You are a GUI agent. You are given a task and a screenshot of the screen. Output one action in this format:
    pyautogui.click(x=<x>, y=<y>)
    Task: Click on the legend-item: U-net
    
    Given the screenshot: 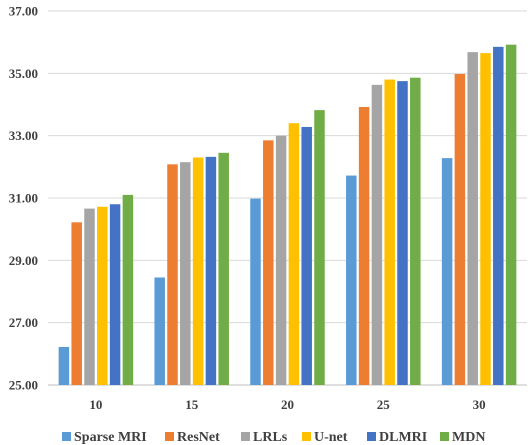 What is the action you would take?
    pyautogui.click(x=325, y=437)
    